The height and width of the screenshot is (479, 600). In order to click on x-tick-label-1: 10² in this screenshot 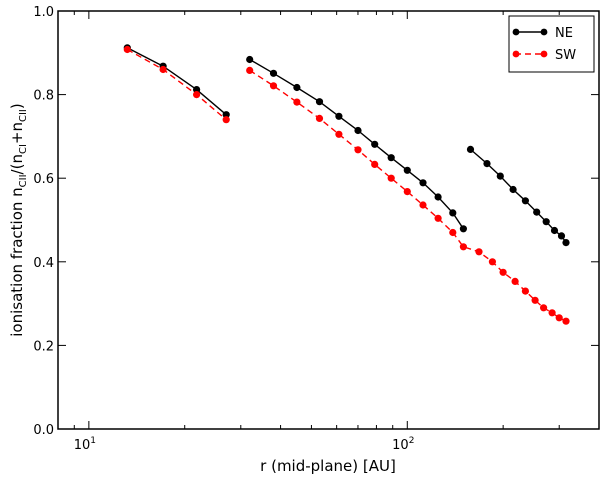, I will do `click(403, 444)`.